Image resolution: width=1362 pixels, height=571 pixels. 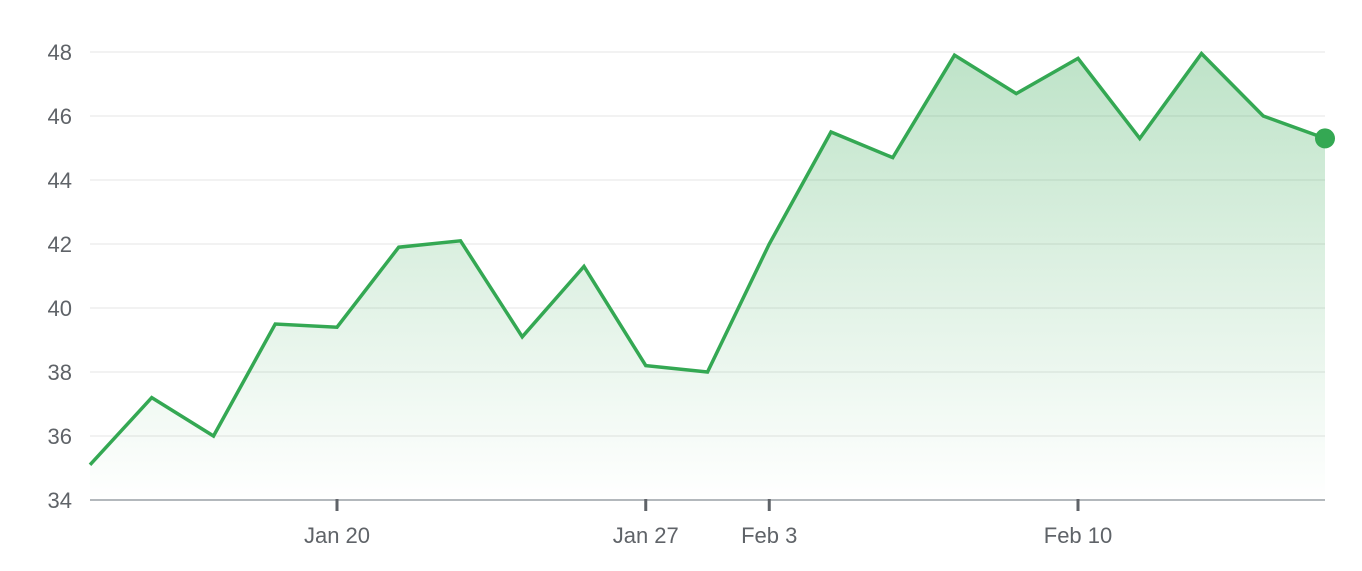 What do you see at coordinates (60, 116) in the screenshot?
I see `y-tick-label: 46` at bounding box center [60, 116].